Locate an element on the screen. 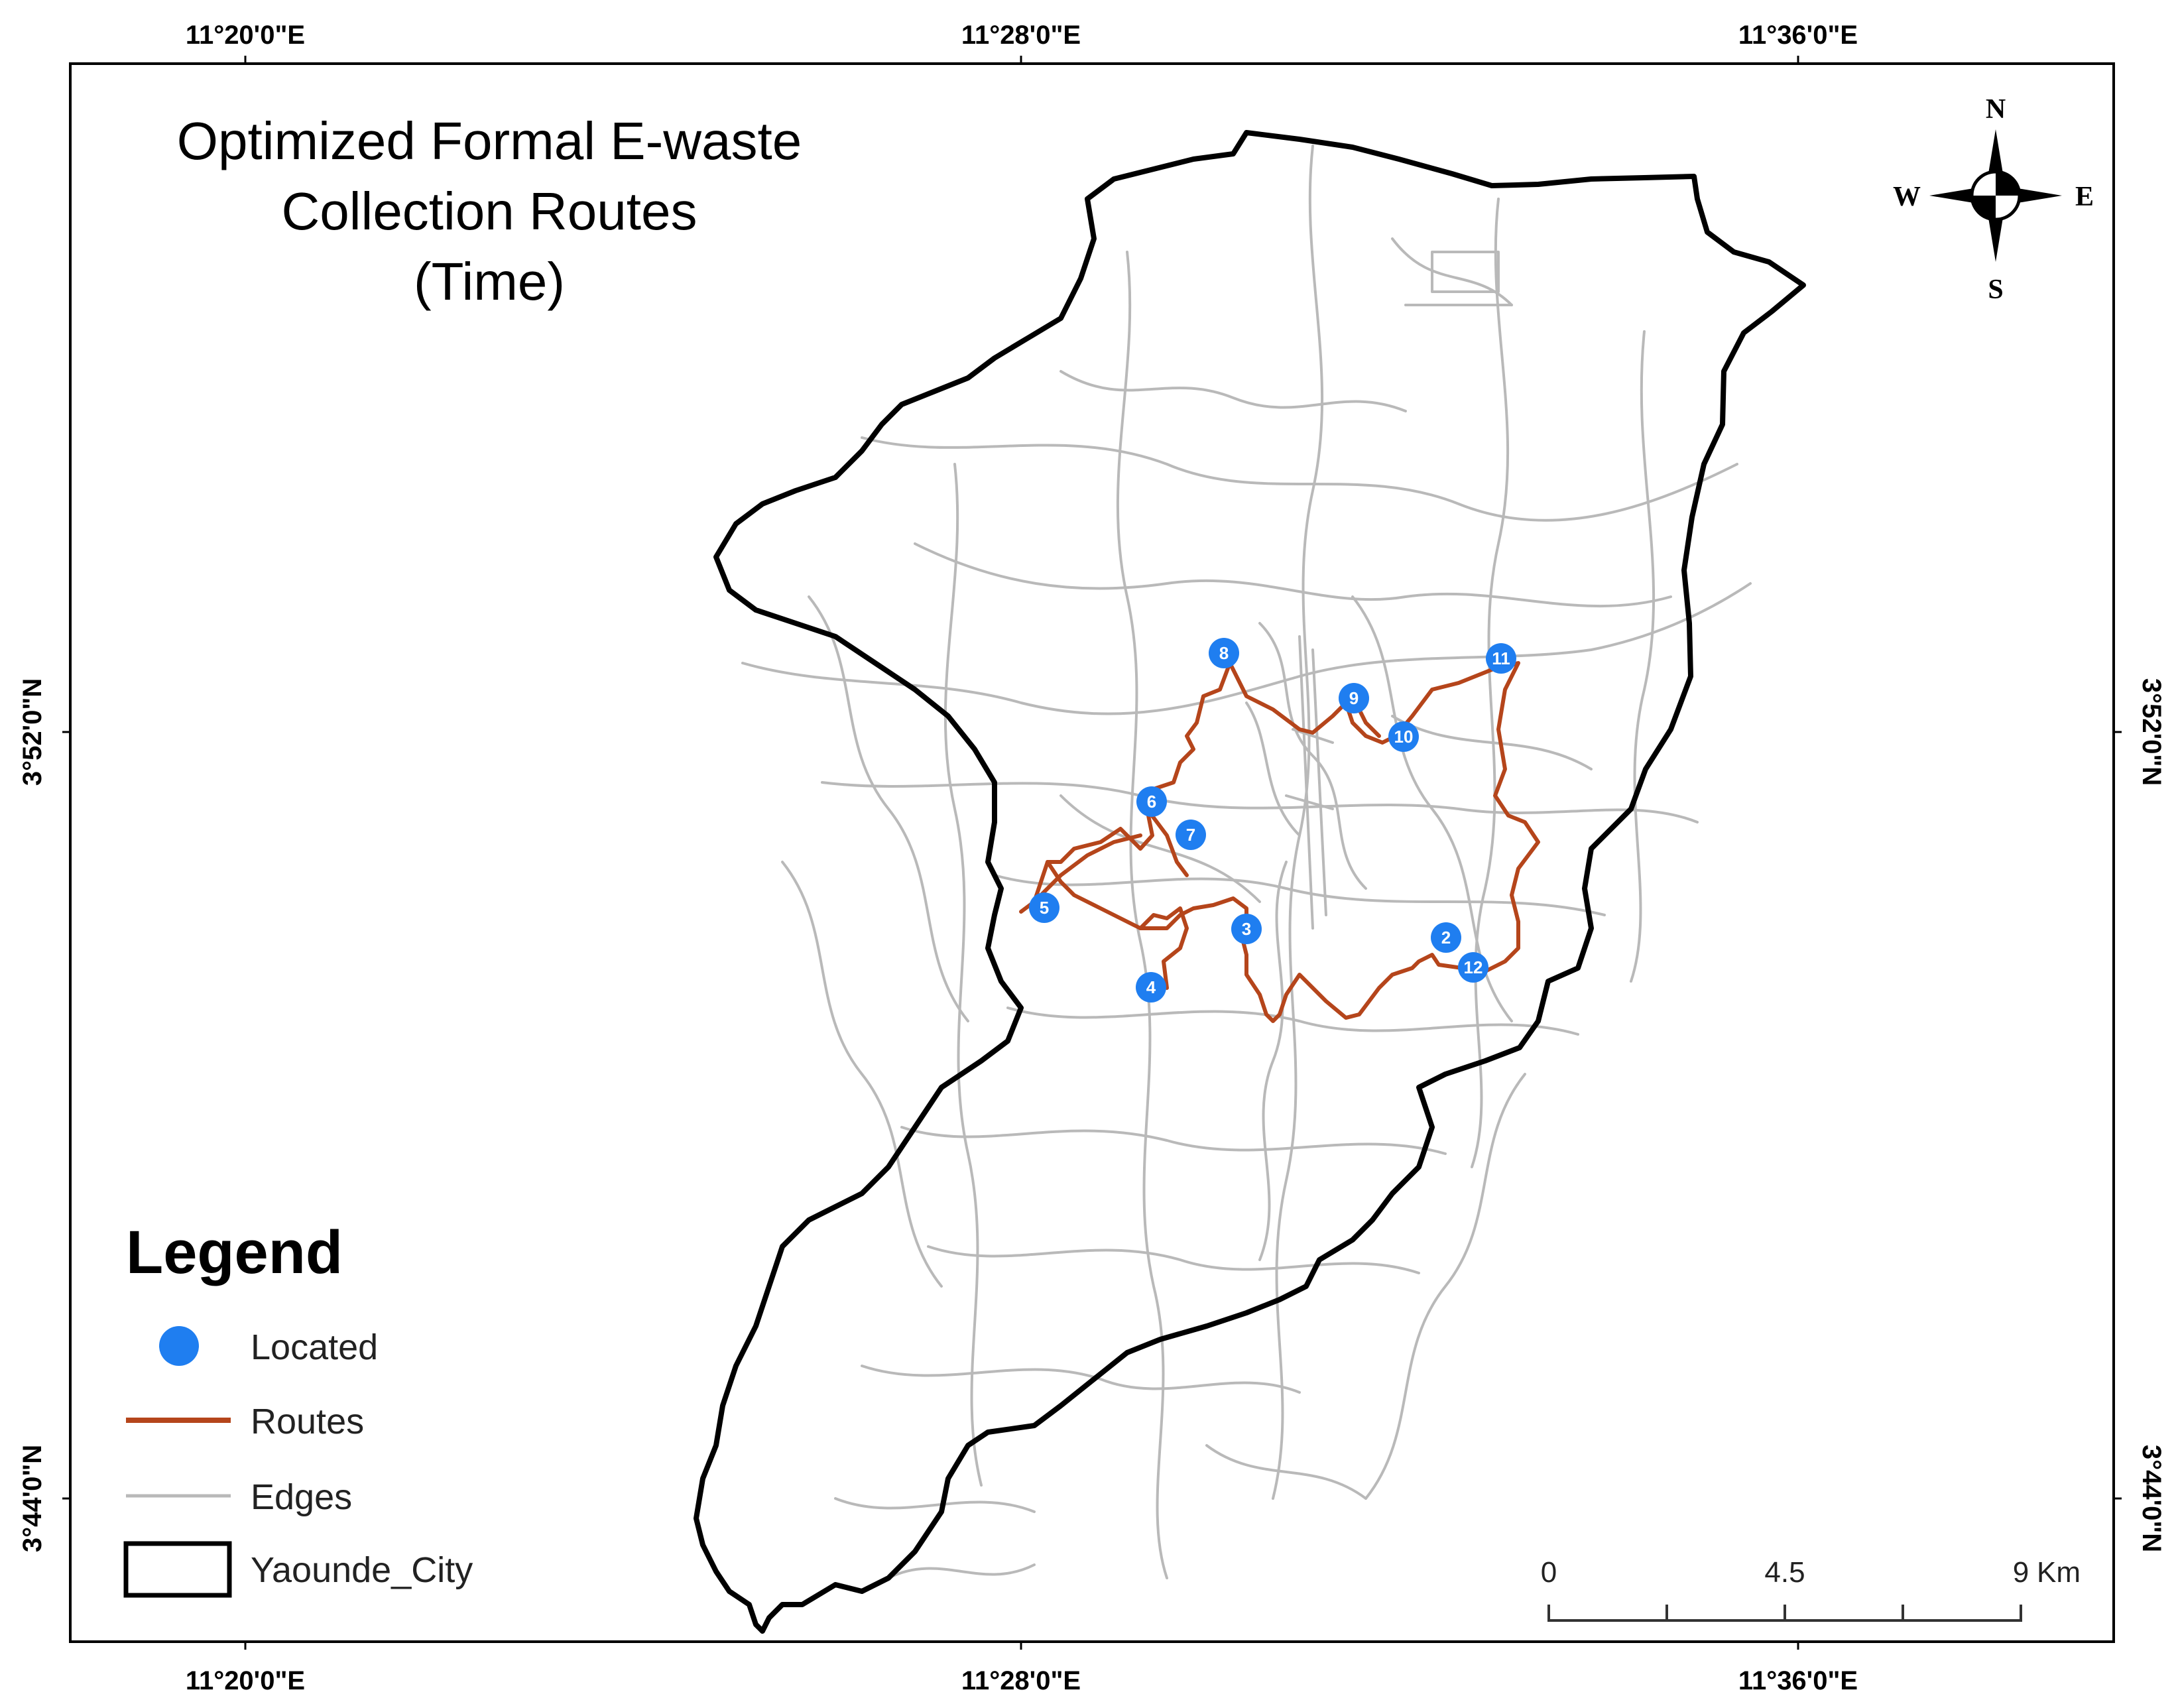  located-point-7: 7 is located at coordinates (1191, 835).